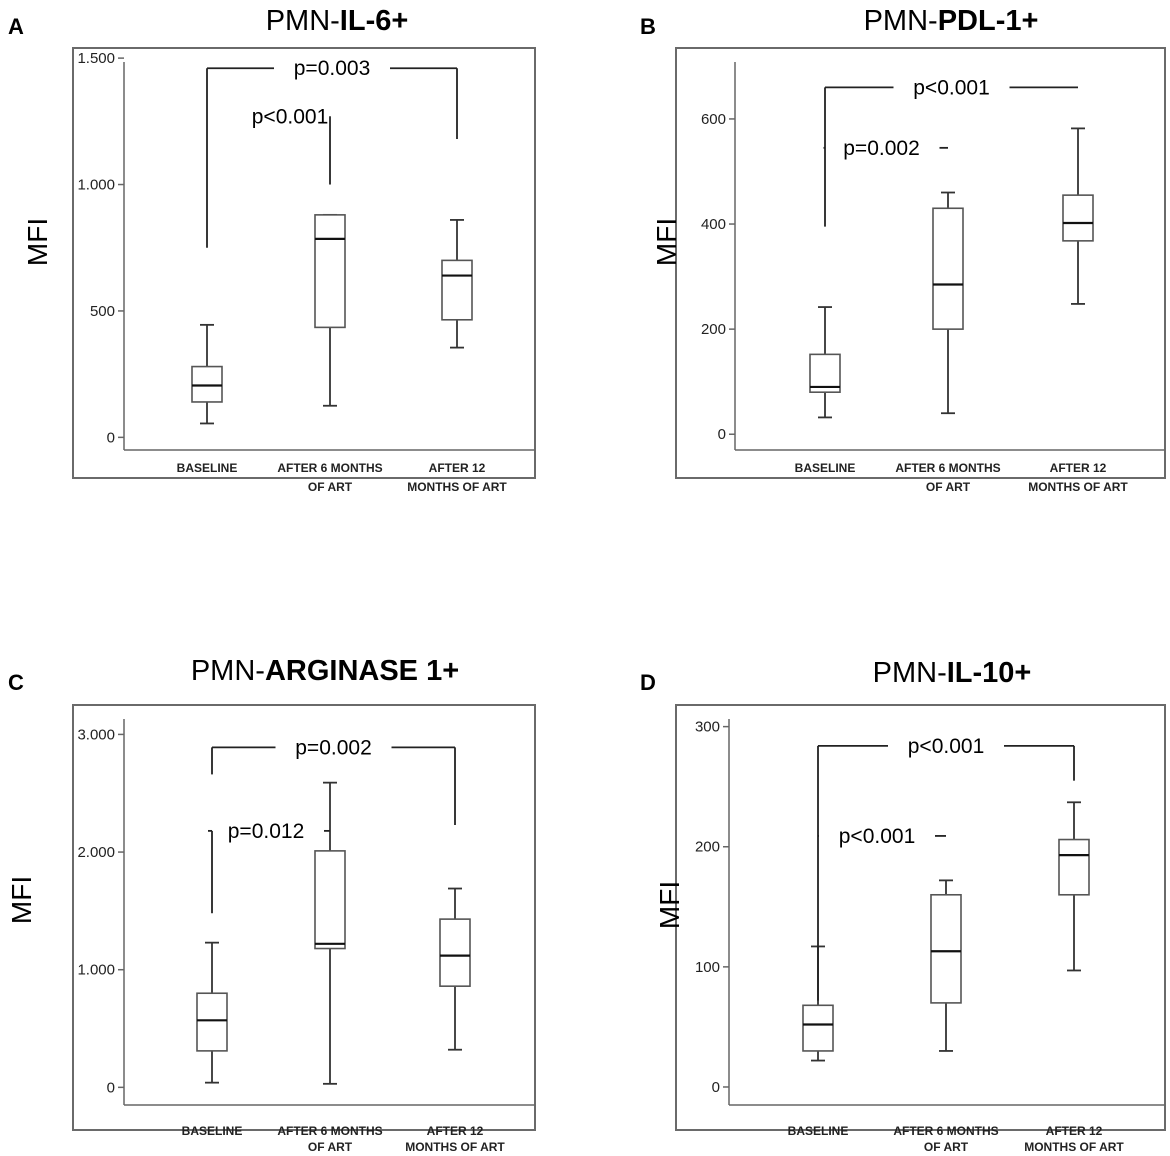 The height and width of the screenshot is (1156, 1170). Describe the element at coordinates (16, 26) in the screenshot. I see `panel-letter: A` at that location.